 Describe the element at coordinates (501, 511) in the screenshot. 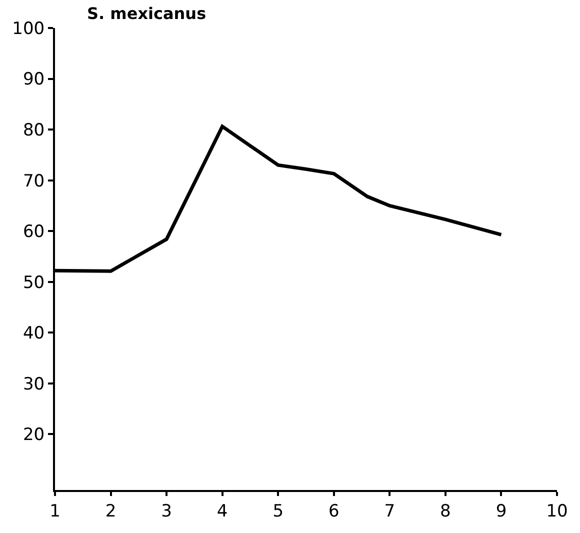

I see `x-tick-label: 9` at that location.